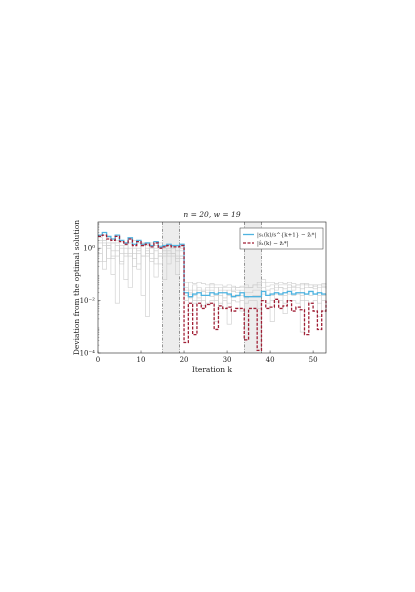 Image resolution: width=415 pixels, height=592 pixels. Describe the element at coordinates (227, 360) in the screenshot. I see `x-tick-label-30: 30` at that location.